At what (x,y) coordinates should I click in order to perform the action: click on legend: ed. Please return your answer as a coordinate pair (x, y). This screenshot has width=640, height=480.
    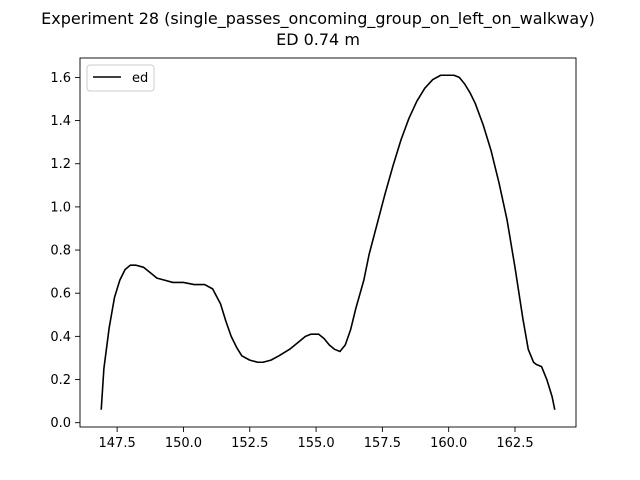
    Looking at the image, I should click on (120, 78).